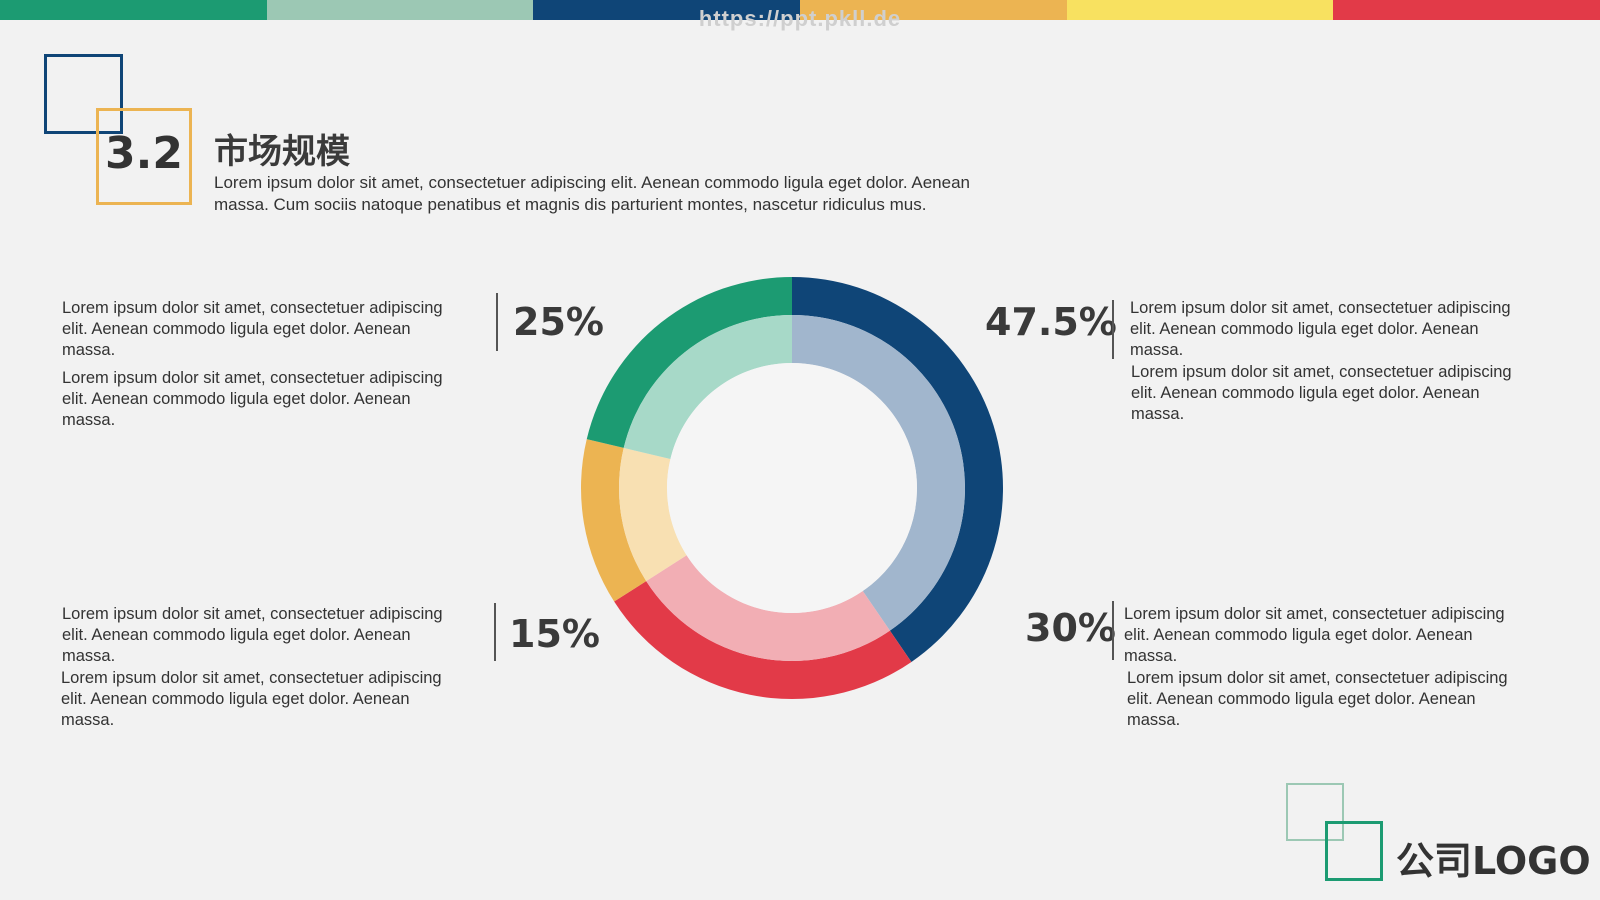 This screenshot has width=1600, height=900. What do you see at coordinates (1070, 628) in the screenshot?
I see `percent-label-bottom-right: 30%` at bounding box center [1070, 628].